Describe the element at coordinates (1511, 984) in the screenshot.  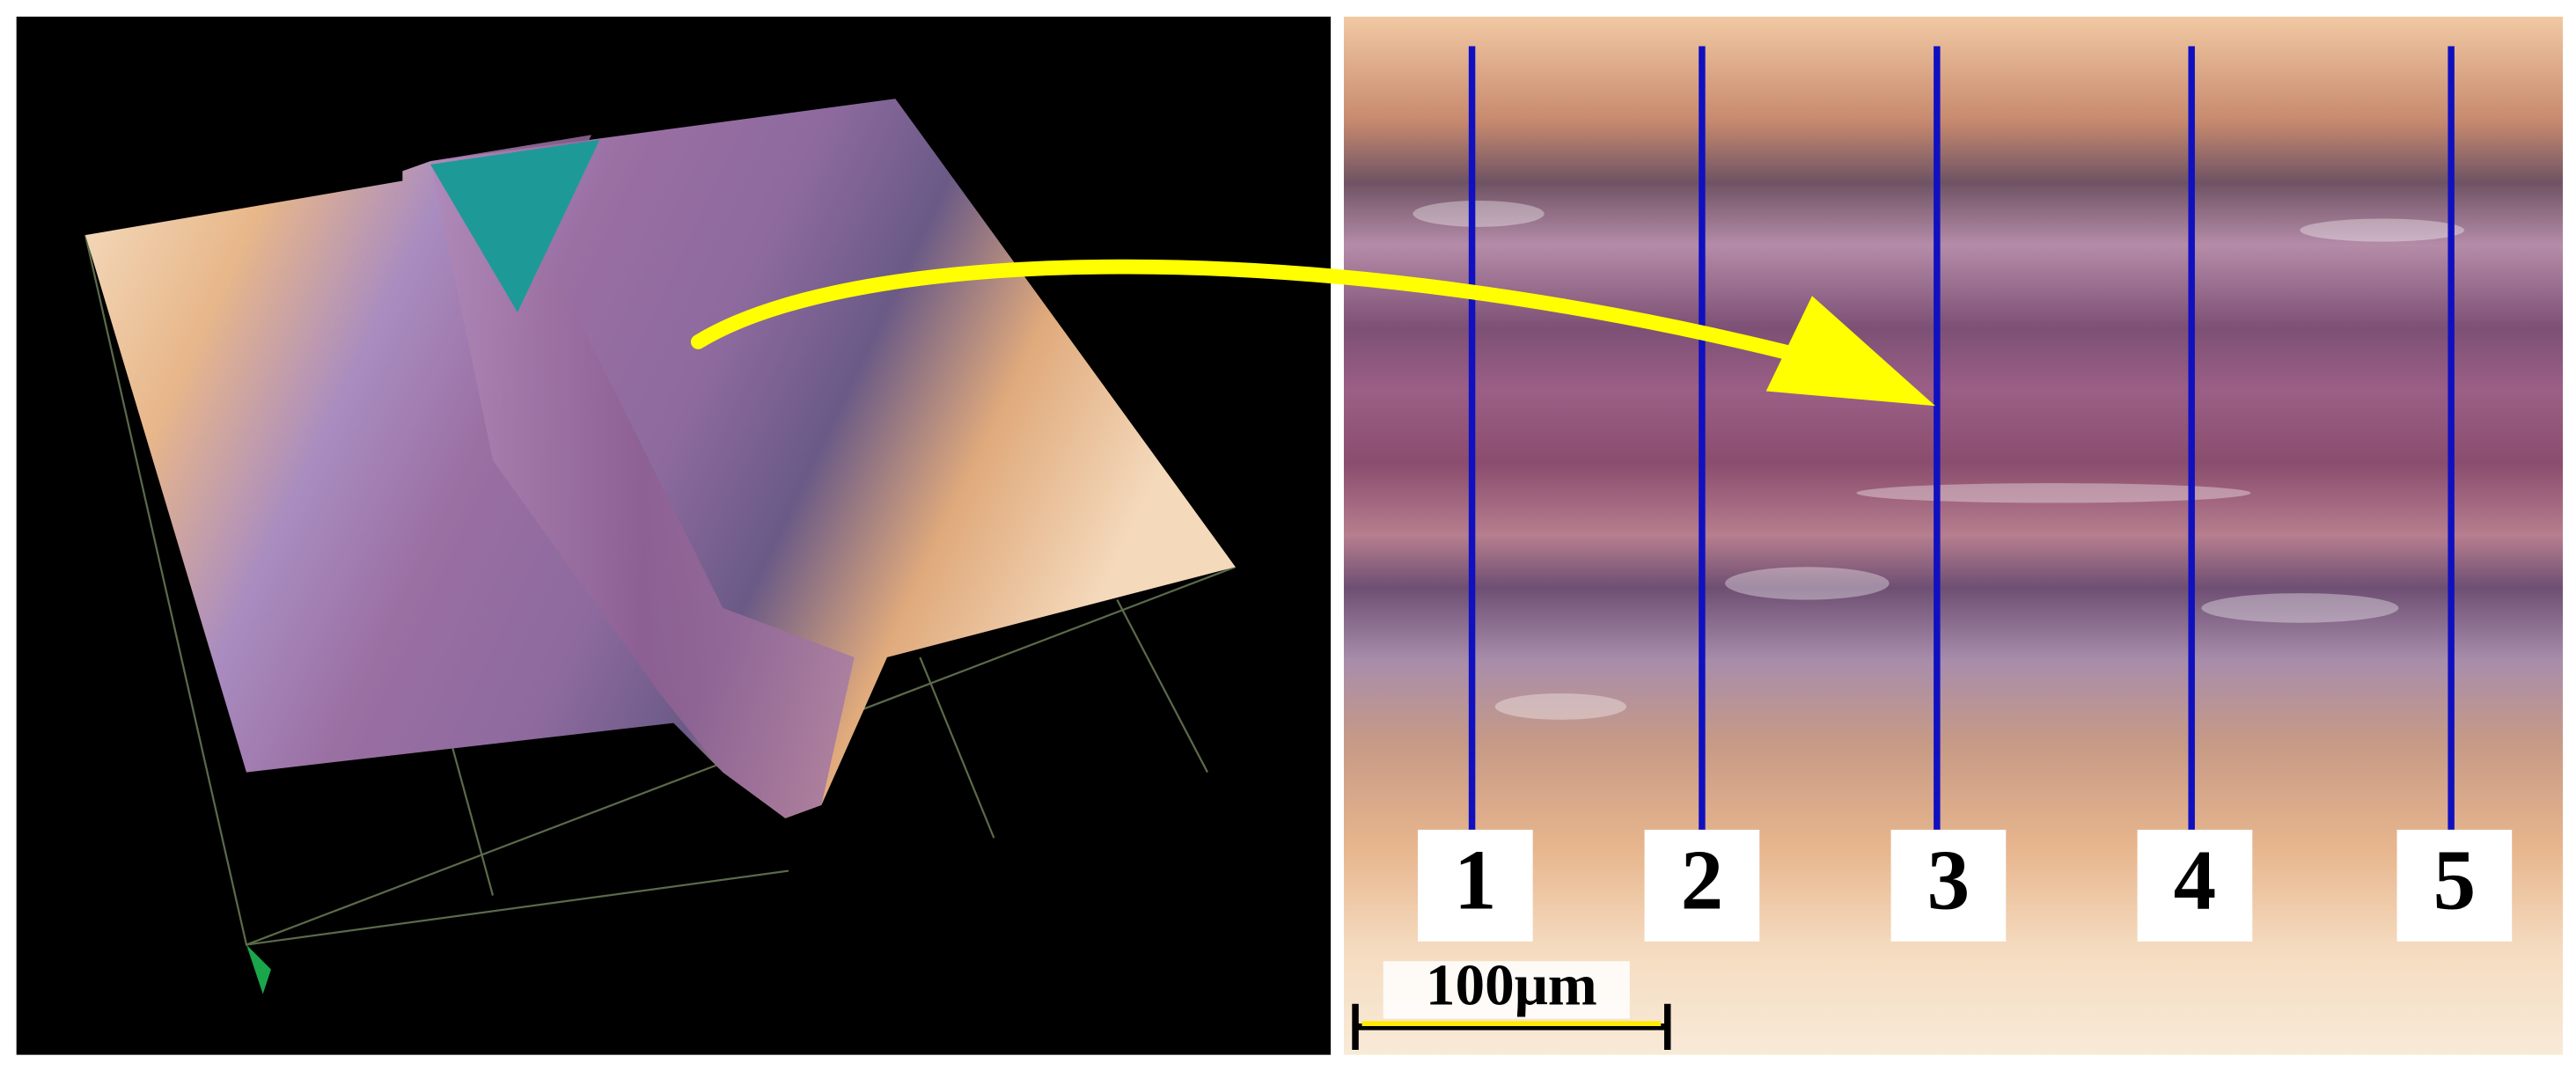
I see `scale-bar-label: 100μm` at that location.